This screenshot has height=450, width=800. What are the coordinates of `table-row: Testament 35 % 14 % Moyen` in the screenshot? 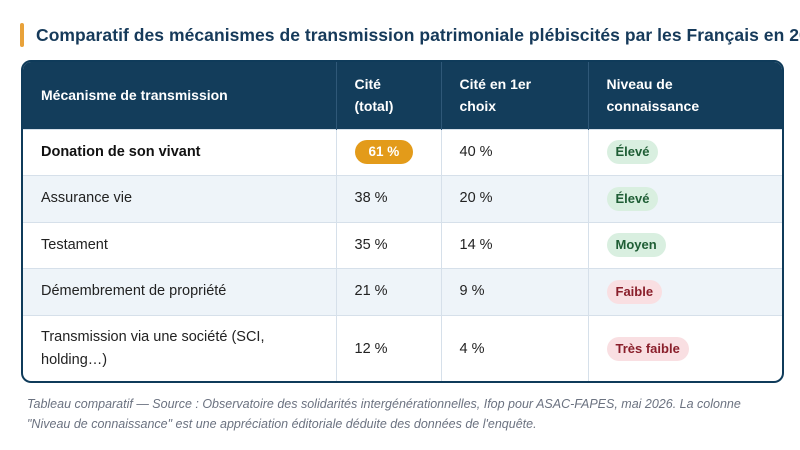 It's located at (402, 245).